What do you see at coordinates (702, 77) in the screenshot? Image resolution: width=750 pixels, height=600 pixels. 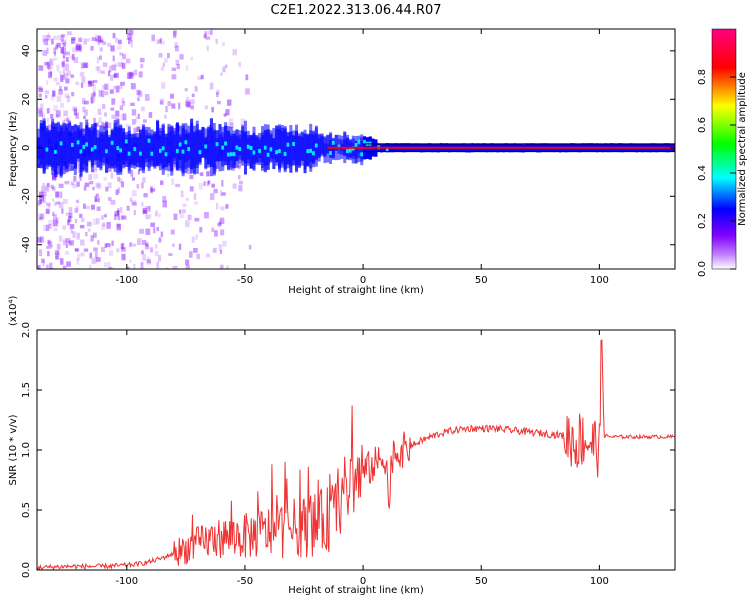 I see `colorbar-tick-label: 0.8` at bounding box center [702, 77].